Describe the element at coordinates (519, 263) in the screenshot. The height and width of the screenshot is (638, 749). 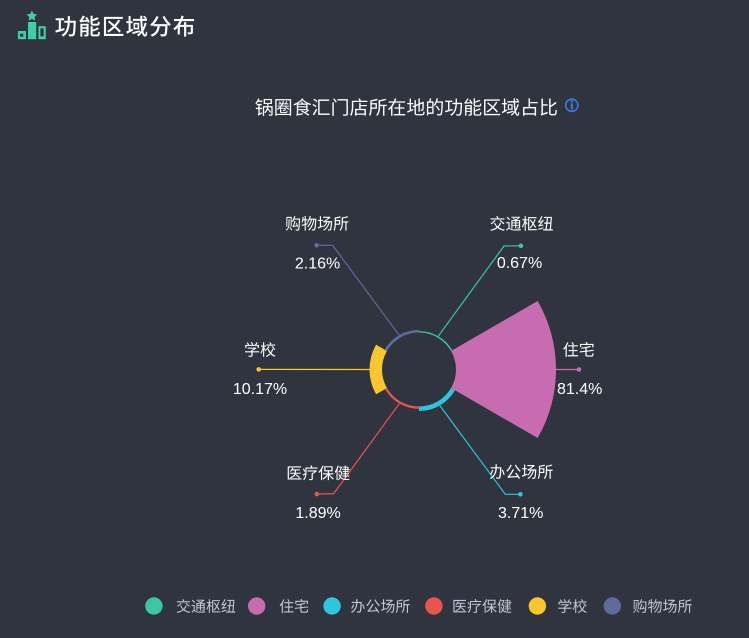
I see `svg-text: 0.67%` at that location.